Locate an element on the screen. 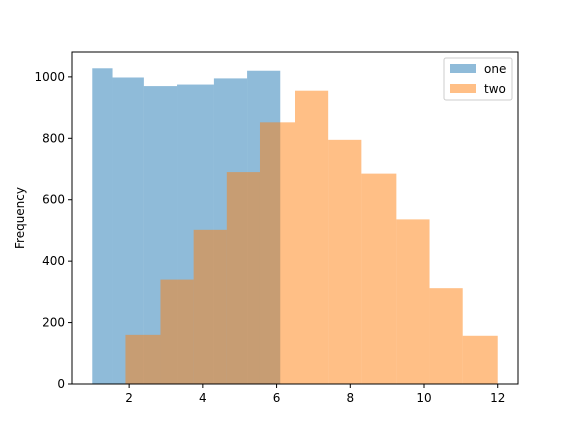  y-tick-label: 400 is located at coordinates (53, 261).